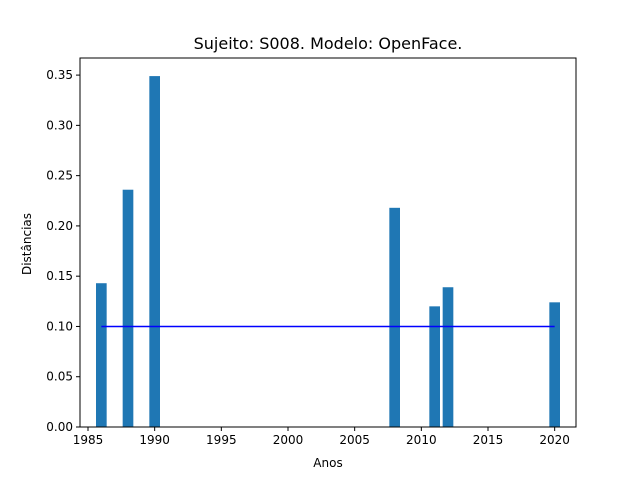  I want to click on x-tick-label: 2020, so click(554, 440).